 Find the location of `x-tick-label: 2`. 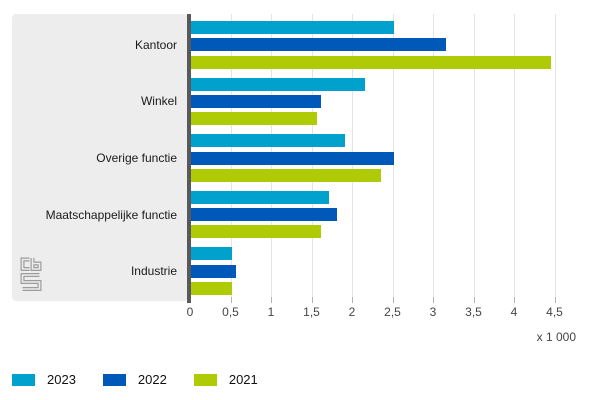

x-tick-label: 2 is located at coordinates (352, 312).